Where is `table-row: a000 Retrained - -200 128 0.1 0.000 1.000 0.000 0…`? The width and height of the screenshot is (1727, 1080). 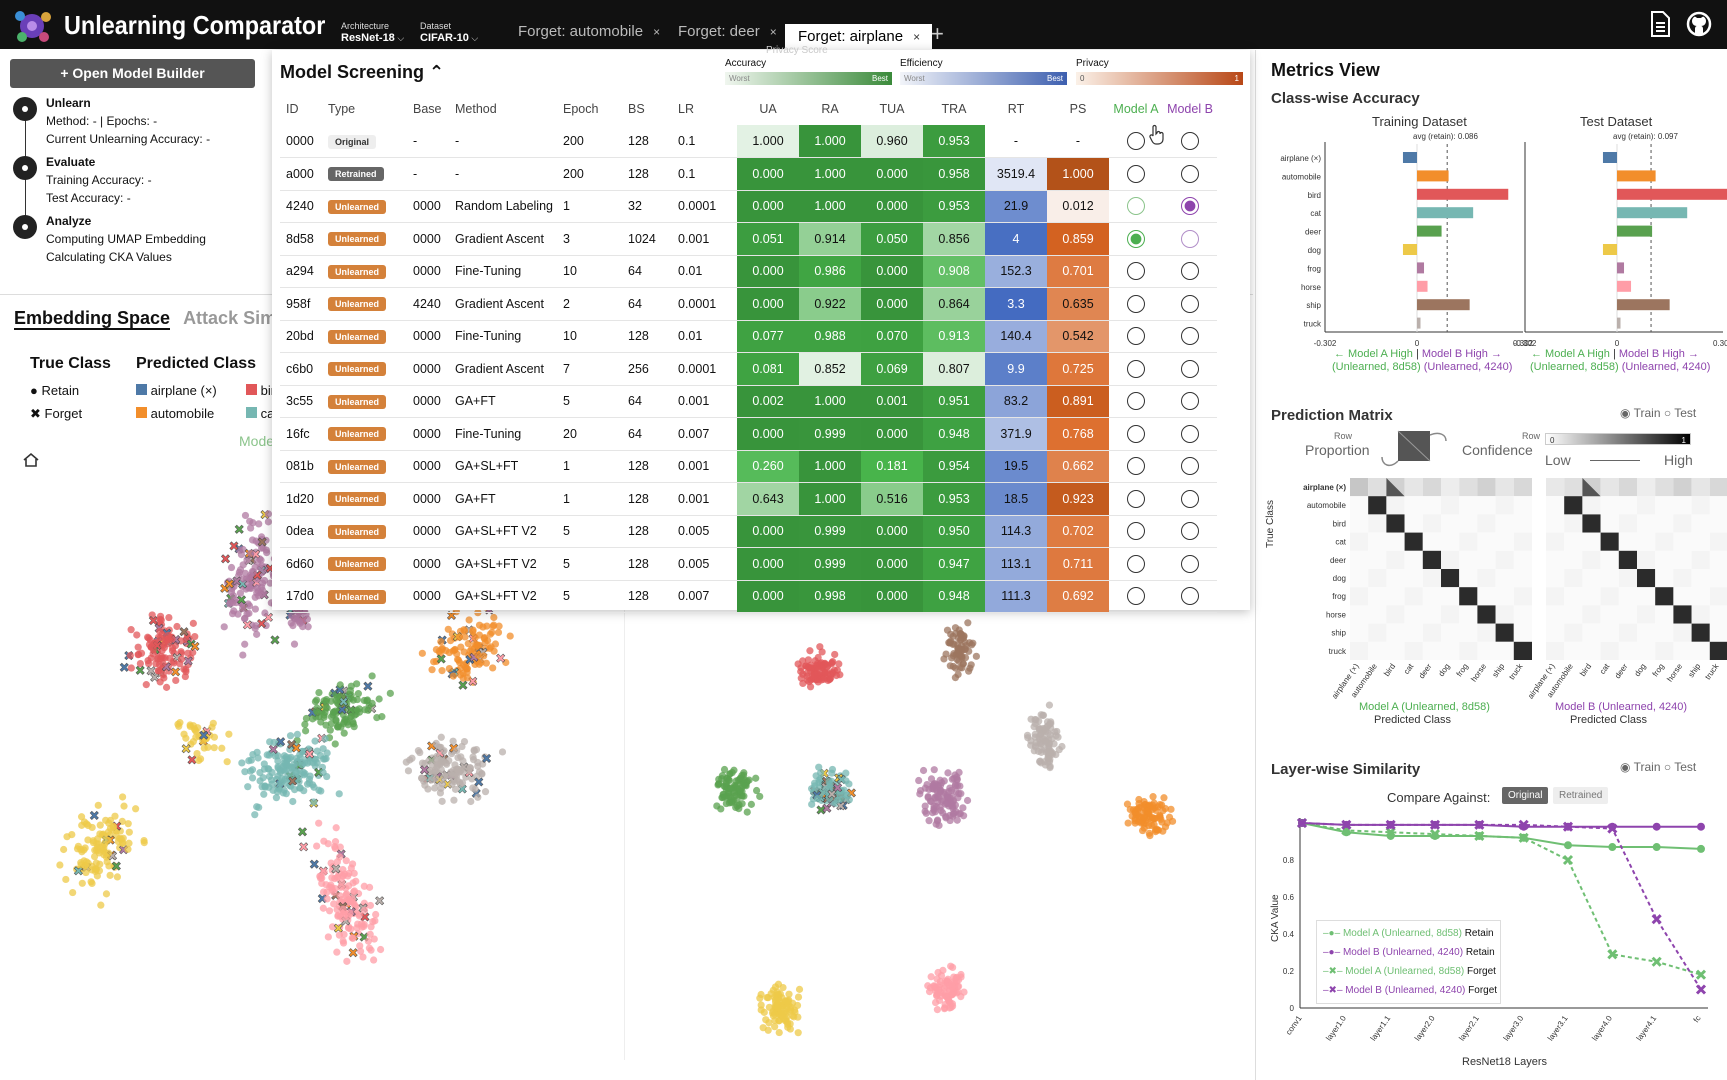
table-row: a000 Retrained - -200 128 0.1 0.000 1.000 0.000 0… is located at coordinates (748, 174).